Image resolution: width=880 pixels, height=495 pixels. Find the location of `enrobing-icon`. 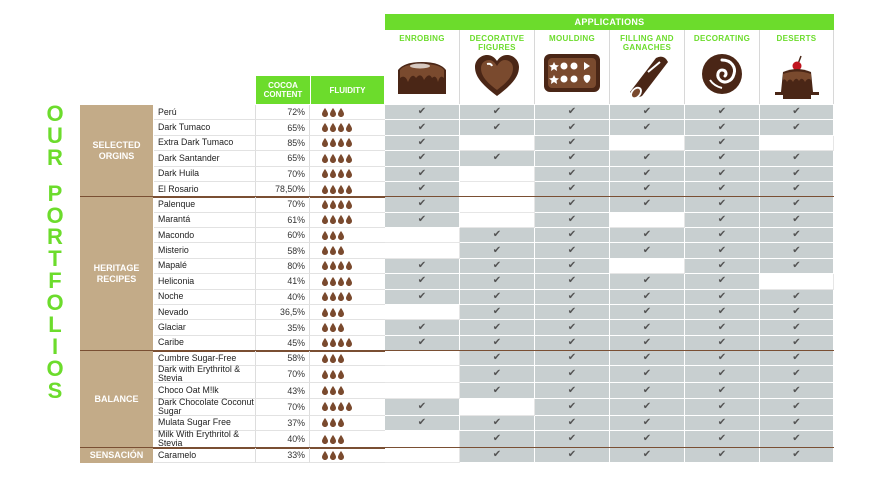

enrobing-icon is located at coordinates (422, 78).